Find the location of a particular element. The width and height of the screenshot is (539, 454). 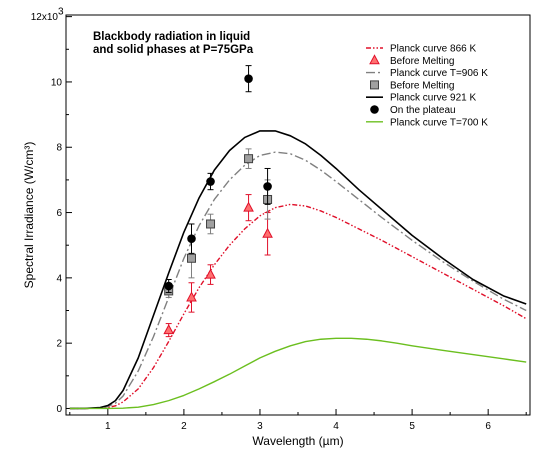

legend-entry-1: Before Melting is located at coordinates (422, 61).